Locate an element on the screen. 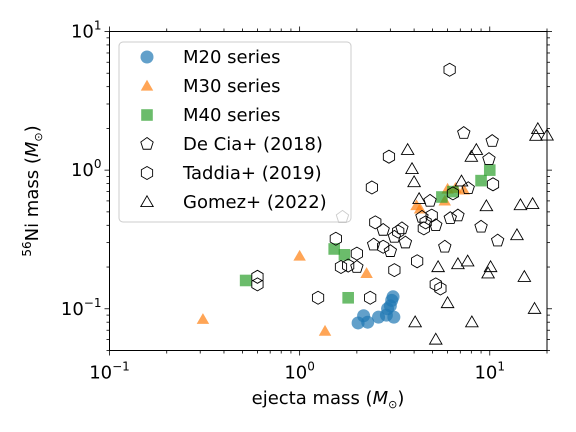 The height and width of the screenshot is (432, 576). x-tick-label: 10⁻¹ is located at coordinates (109, 372).